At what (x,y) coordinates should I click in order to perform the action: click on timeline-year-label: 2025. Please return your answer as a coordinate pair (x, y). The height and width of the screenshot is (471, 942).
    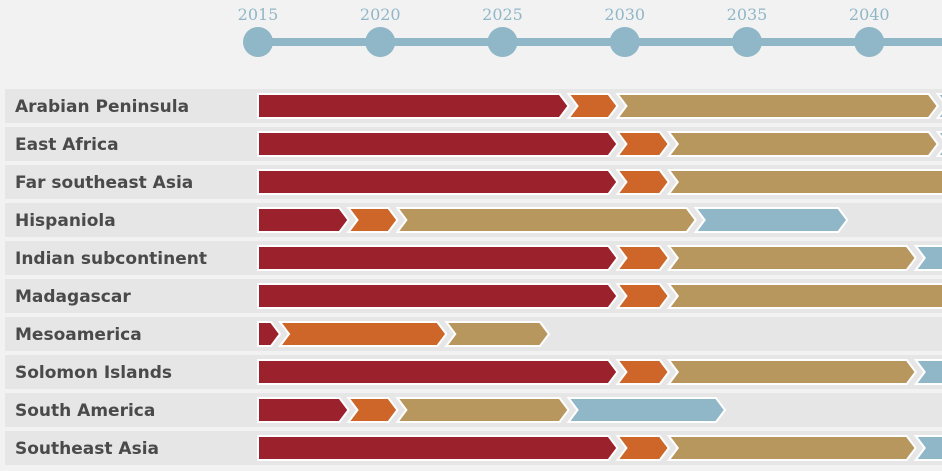
    Looking at the image, I should click on (502, 14).